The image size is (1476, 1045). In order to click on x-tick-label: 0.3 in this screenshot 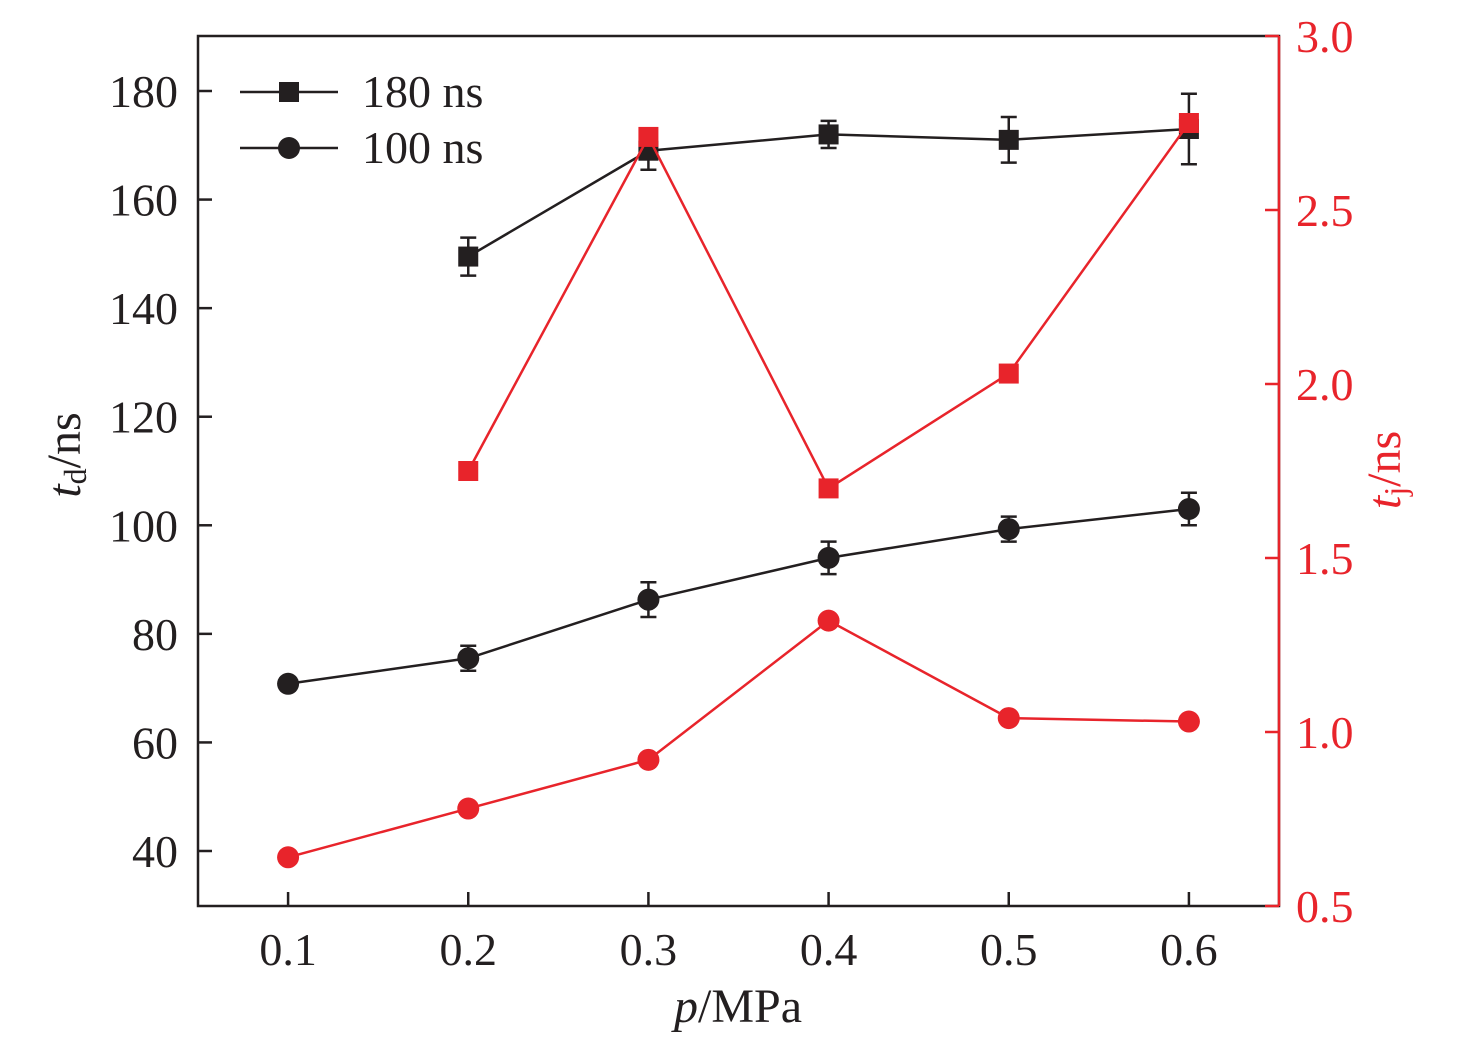, I will do `click(649, 949)`.